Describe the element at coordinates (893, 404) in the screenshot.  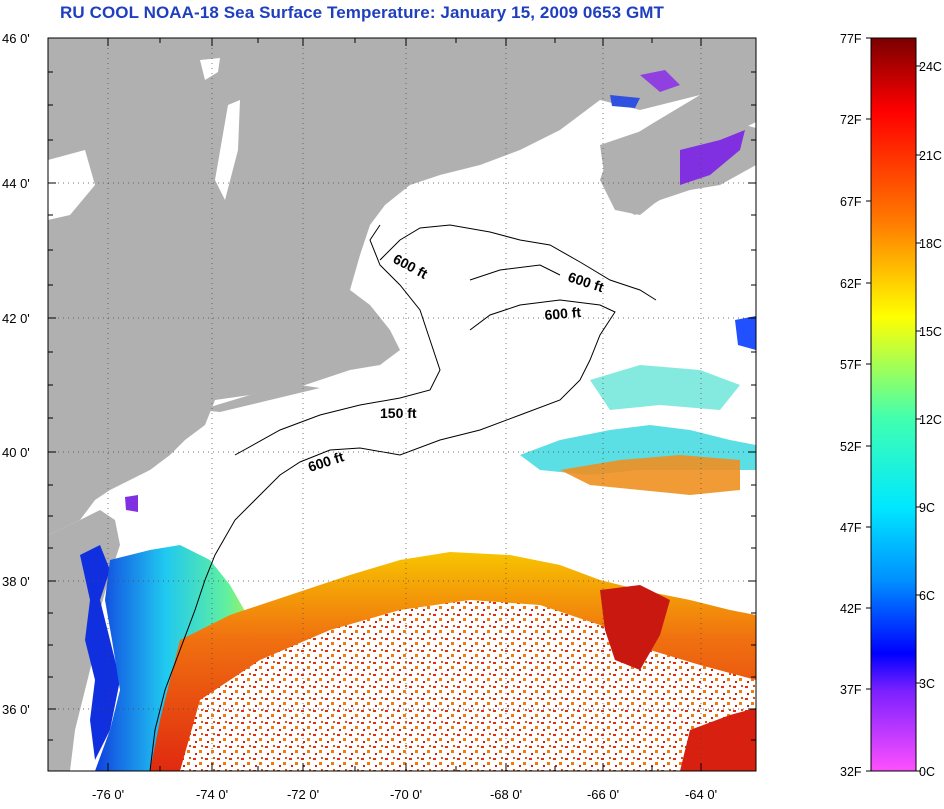
I see `temperature-colorbar` at that location.